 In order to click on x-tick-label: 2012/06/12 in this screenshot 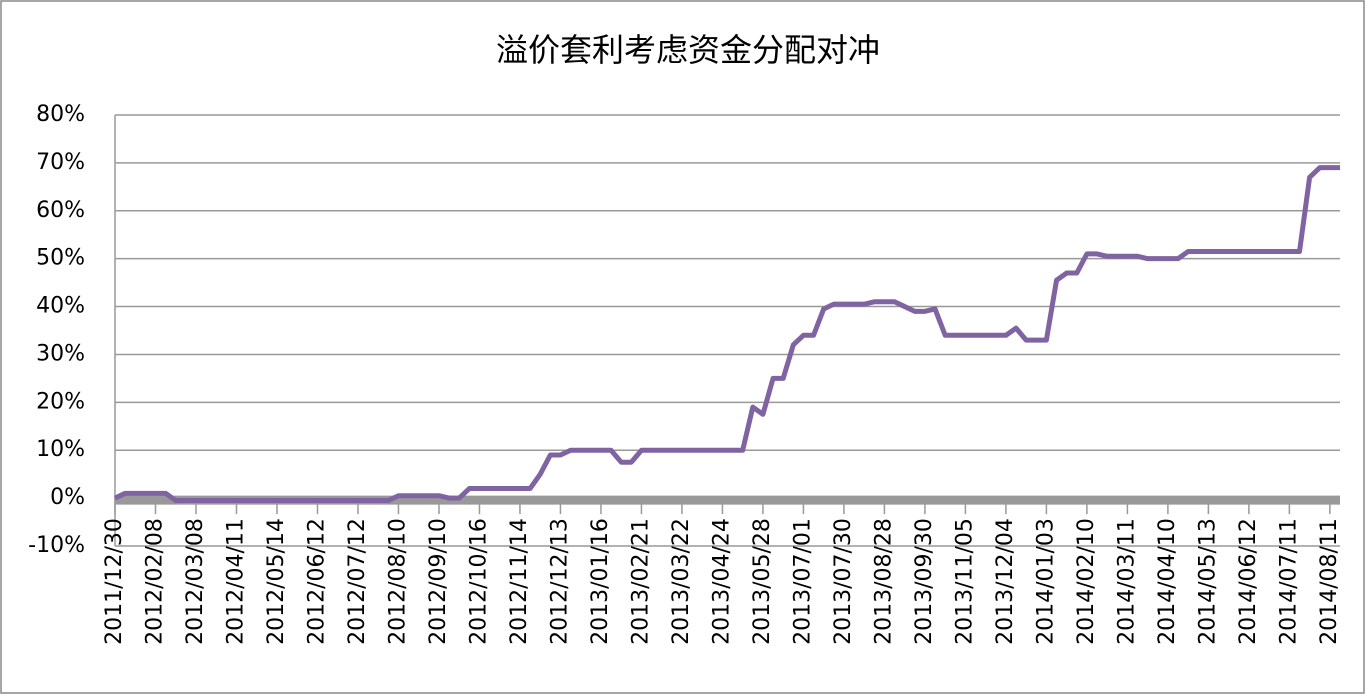, I will do `click(316, 581)`.